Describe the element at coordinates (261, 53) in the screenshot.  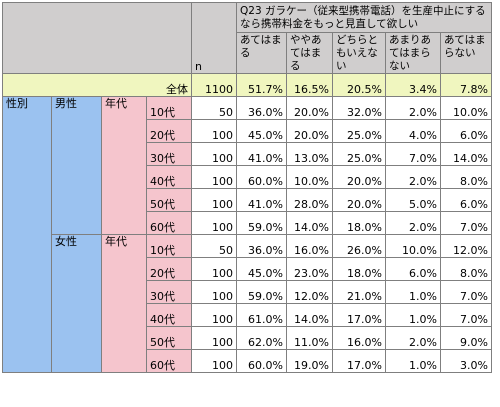
I see `option-header: あてはまる` at that location.